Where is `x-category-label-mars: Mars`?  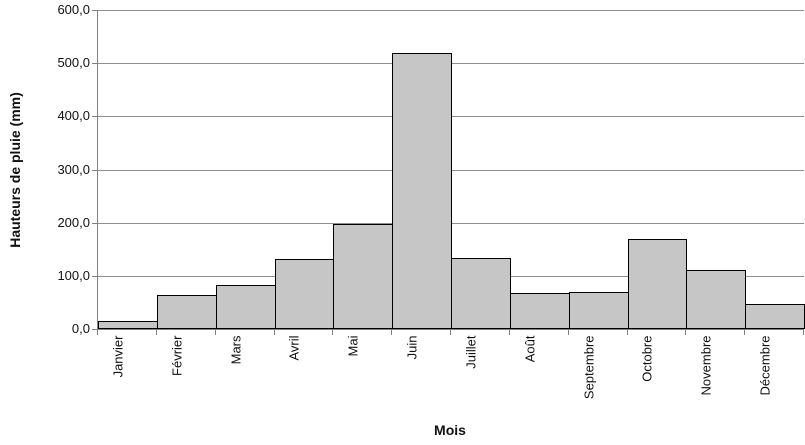 x-category-label-mars: Mars is located at coordinates (236, 350).